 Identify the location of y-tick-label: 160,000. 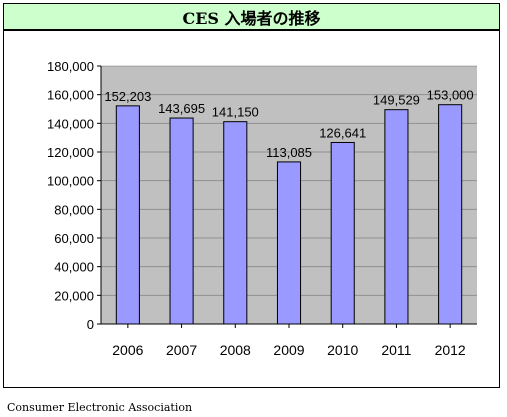
(70, 95).